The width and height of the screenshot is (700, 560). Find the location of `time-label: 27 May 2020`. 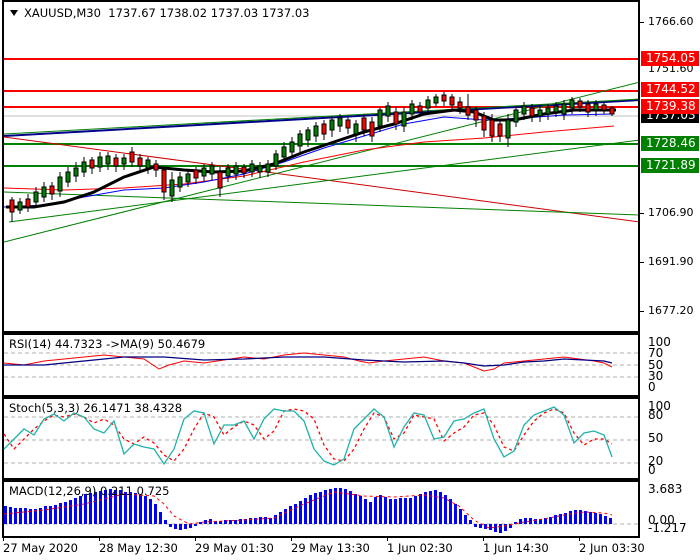

time-label: 27 May 2020 is located at coordinates (40, 548).